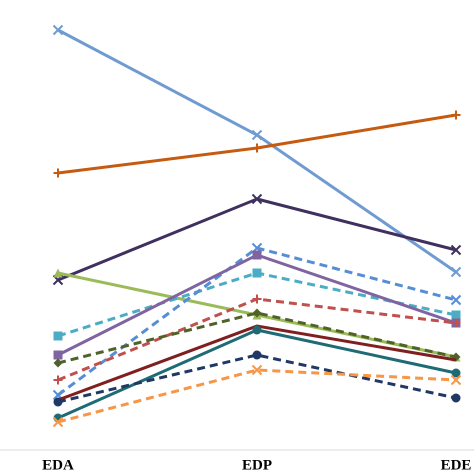  What do you see at coordinates (257, 465) in the screenshot?
I see `x-tick-label: EDP` at bounding box center [257, 465].